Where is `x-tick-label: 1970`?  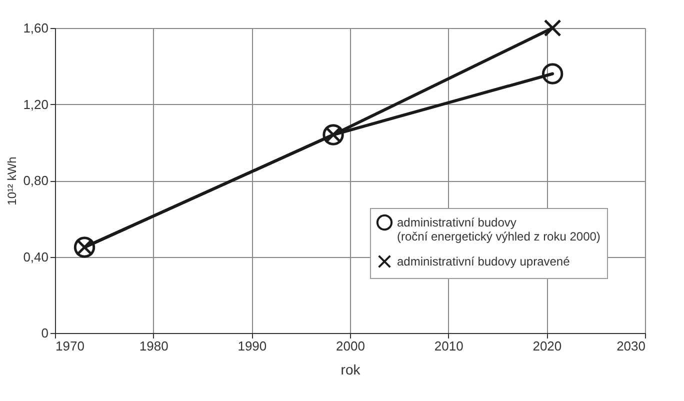 x-tick-label: 1970 is located at coordinates (70, 346).